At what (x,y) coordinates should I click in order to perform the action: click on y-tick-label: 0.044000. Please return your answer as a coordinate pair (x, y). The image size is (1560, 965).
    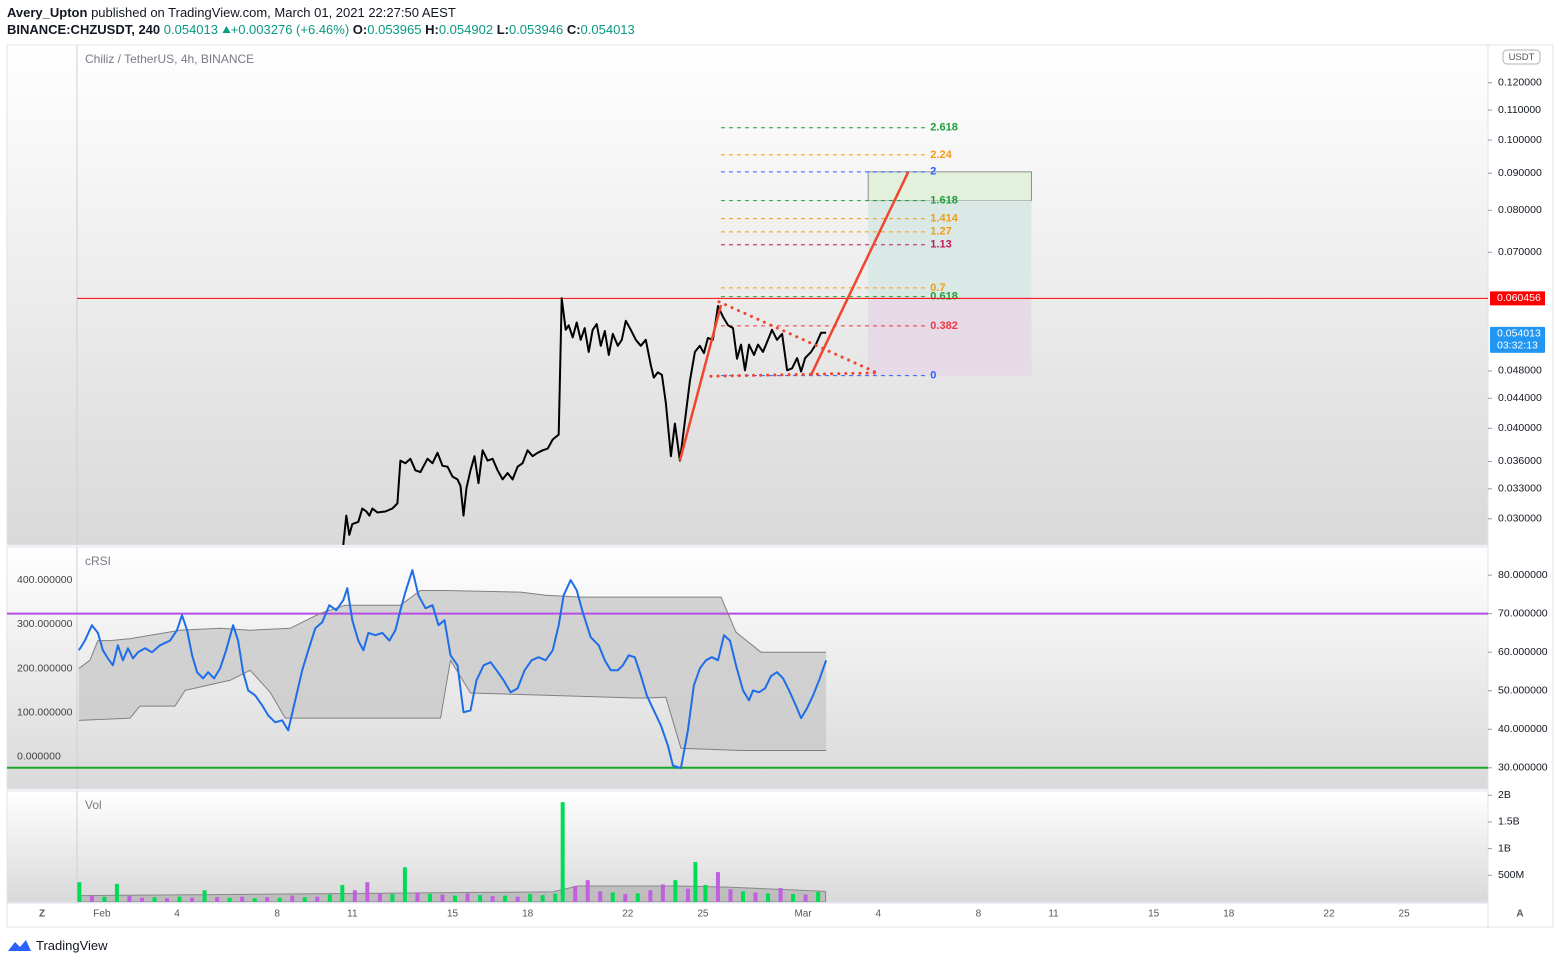
    Looking at the image, I should click on (1520, 398).